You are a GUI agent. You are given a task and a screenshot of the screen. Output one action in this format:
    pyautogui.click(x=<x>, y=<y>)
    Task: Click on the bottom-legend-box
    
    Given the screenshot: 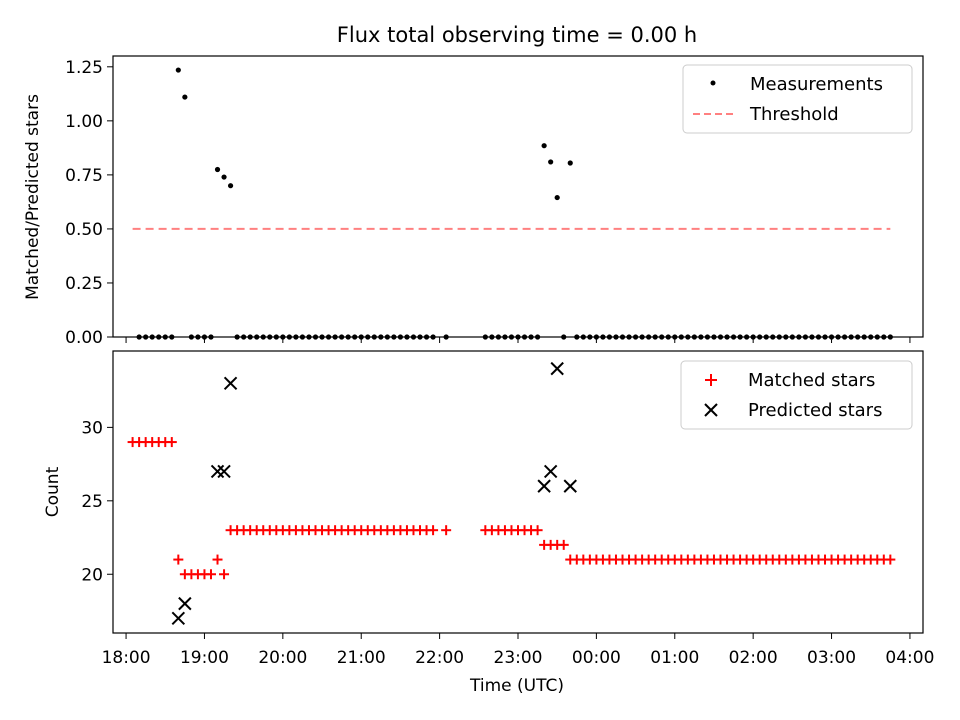 What is the action you would take?
    pyautogui.click(x=796, y=395)
    